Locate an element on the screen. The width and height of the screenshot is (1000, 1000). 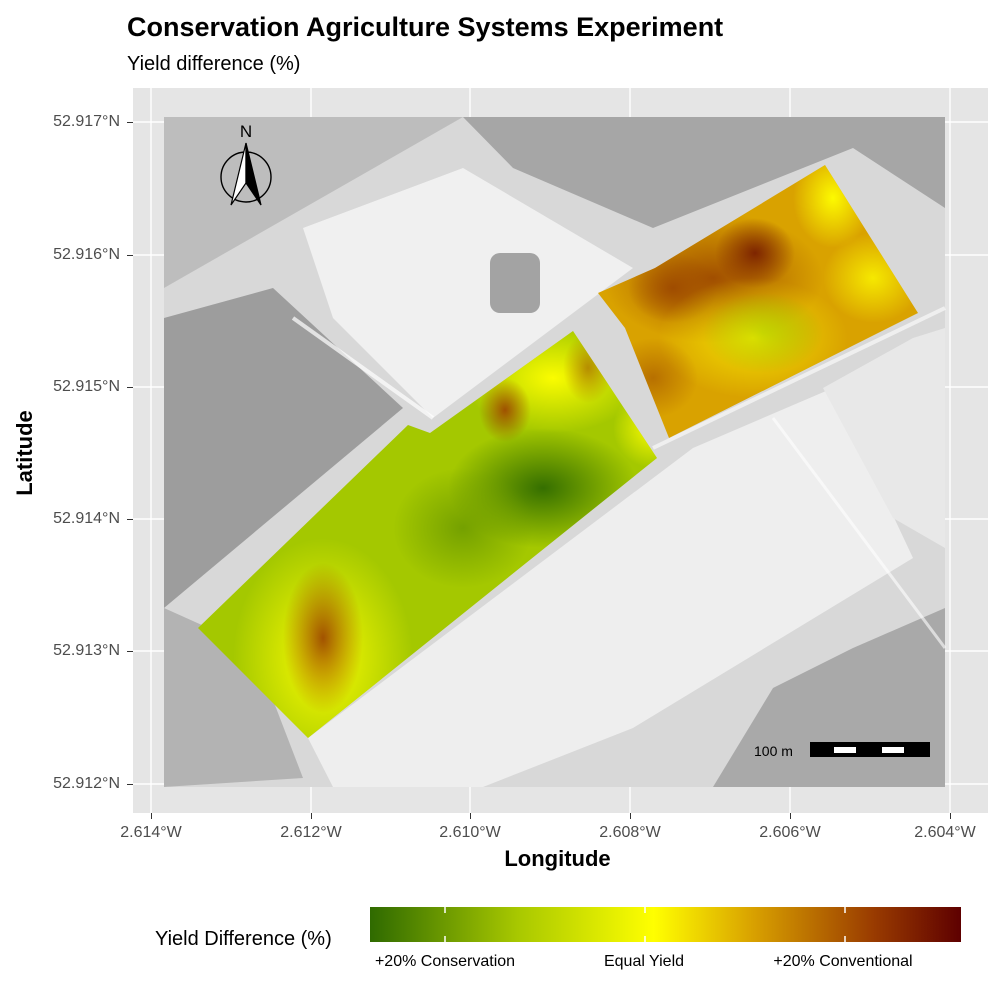
x-tick-label: 2.604°W is located at coordinates (945, 832).